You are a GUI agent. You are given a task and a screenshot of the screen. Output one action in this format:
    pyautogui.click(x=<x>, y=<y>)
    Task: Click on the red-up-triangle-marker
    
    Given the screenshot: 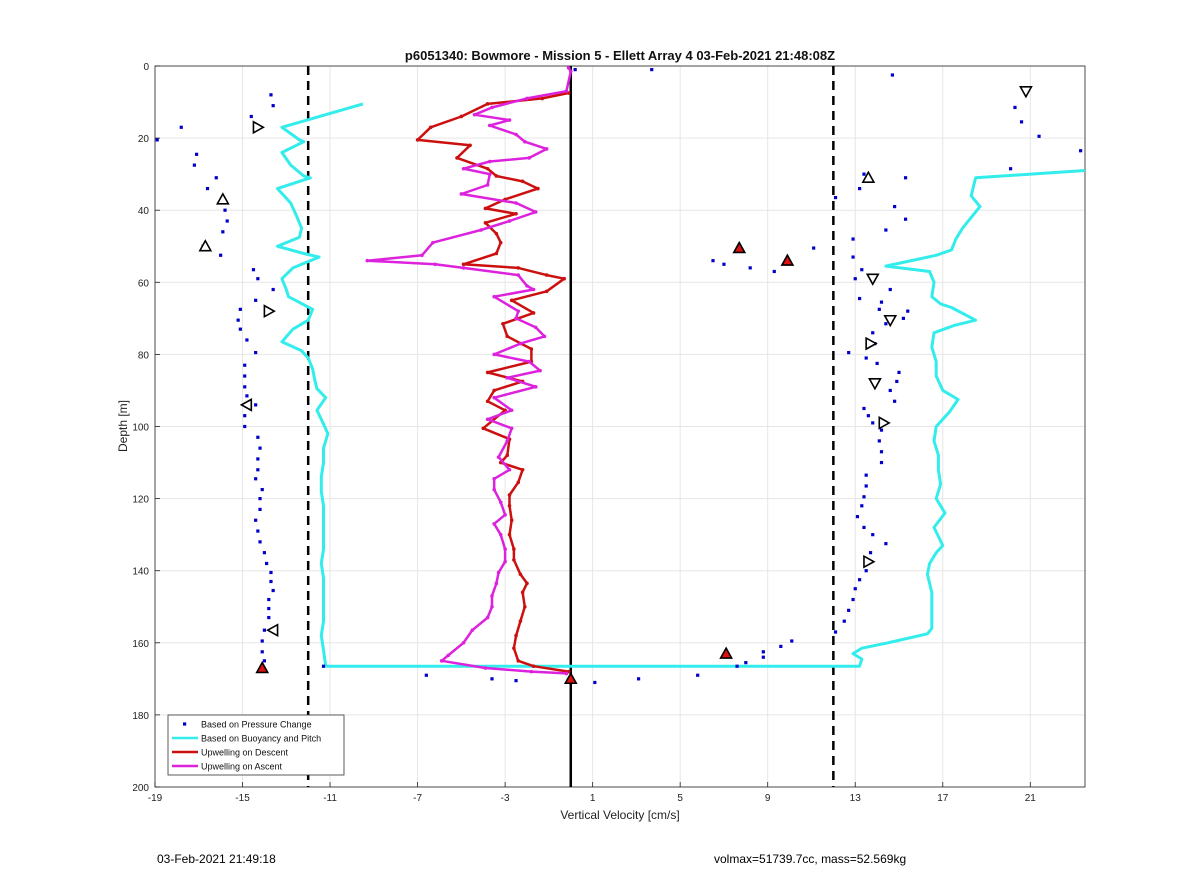 What is the action you would take?
    pyautogui.click(x=262, y=667)
    